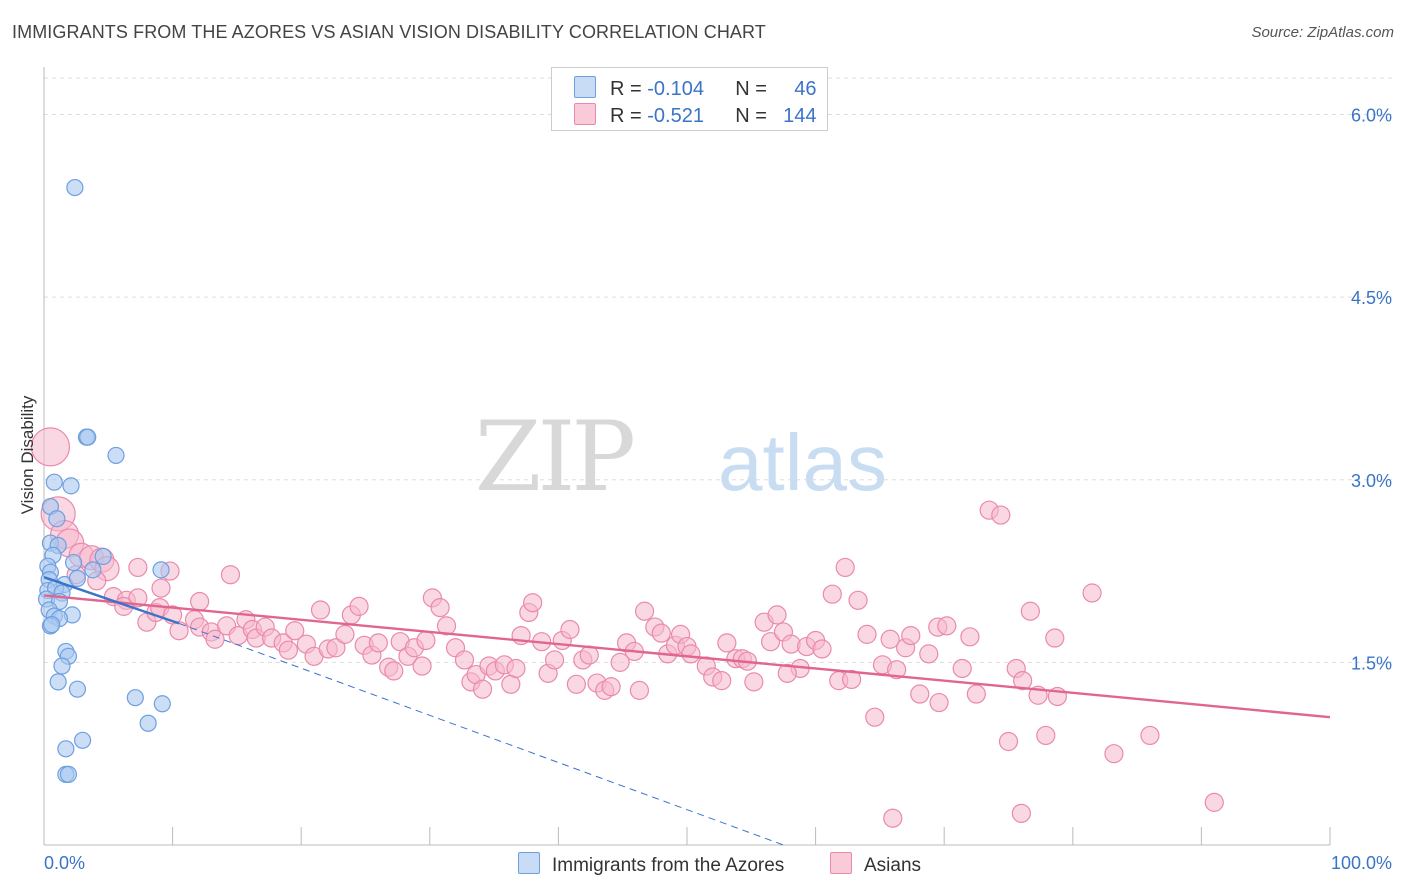 This screenshot has width=1406, height=892. What do you see at coordinates (529, 863) in the screenshot?
I see `bottom-legend-swatch-azores` at bounding box center [529, 863].